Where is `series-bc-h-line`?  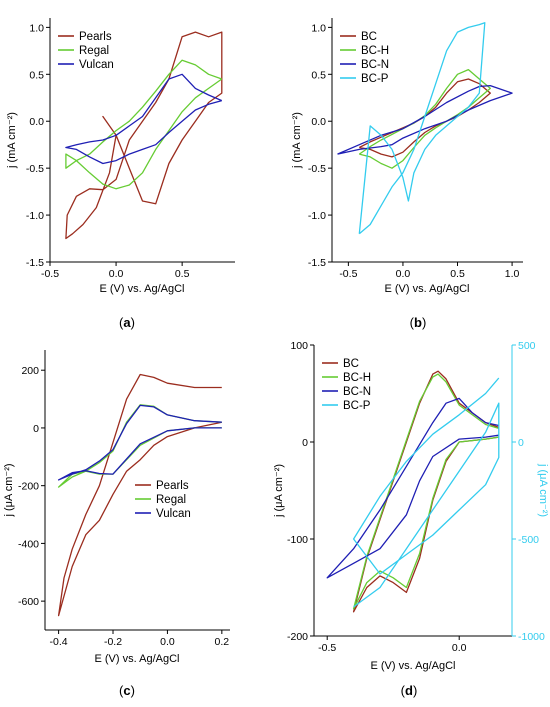
series-bc-h-line is located at coordinates (425, 491).